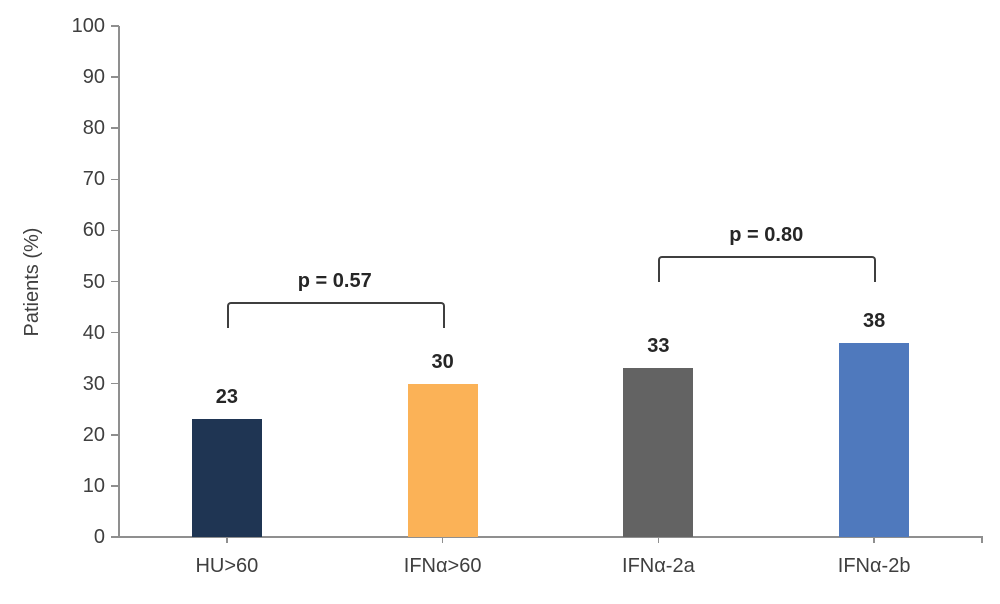 This screenshot has height=604, width=1000. I want to click on y-tick-label: 10, so click(93, 485).